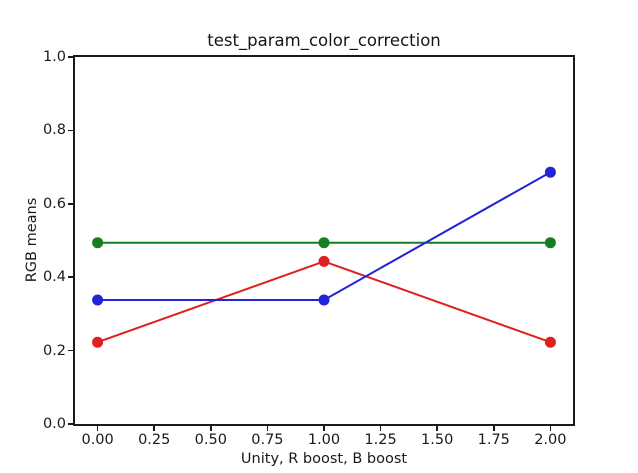 Image resolution: width=638 pixels, height=473 pixels. What do you see at coordinates (54, 350) in the screenshot?
I see `y-tick-label: 0.2` at bounding box center [54, 350].